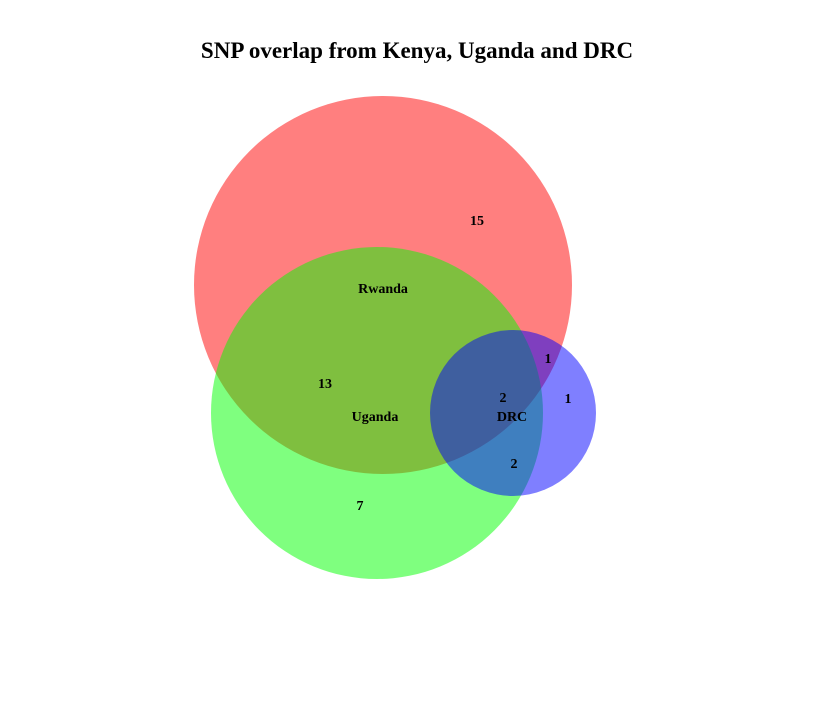  What do you see at coordinates (512, 417) in the screenshot?
I see `set-label-drc: DRC` at bounding box center [512, 417].